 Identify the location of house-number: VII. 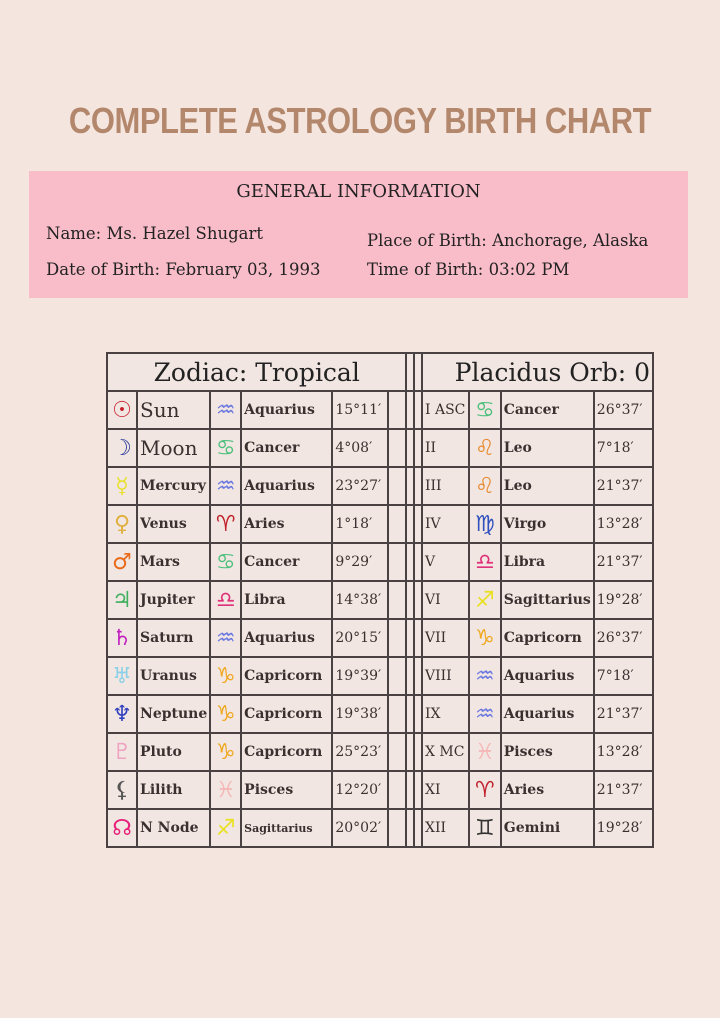
(445, 638).